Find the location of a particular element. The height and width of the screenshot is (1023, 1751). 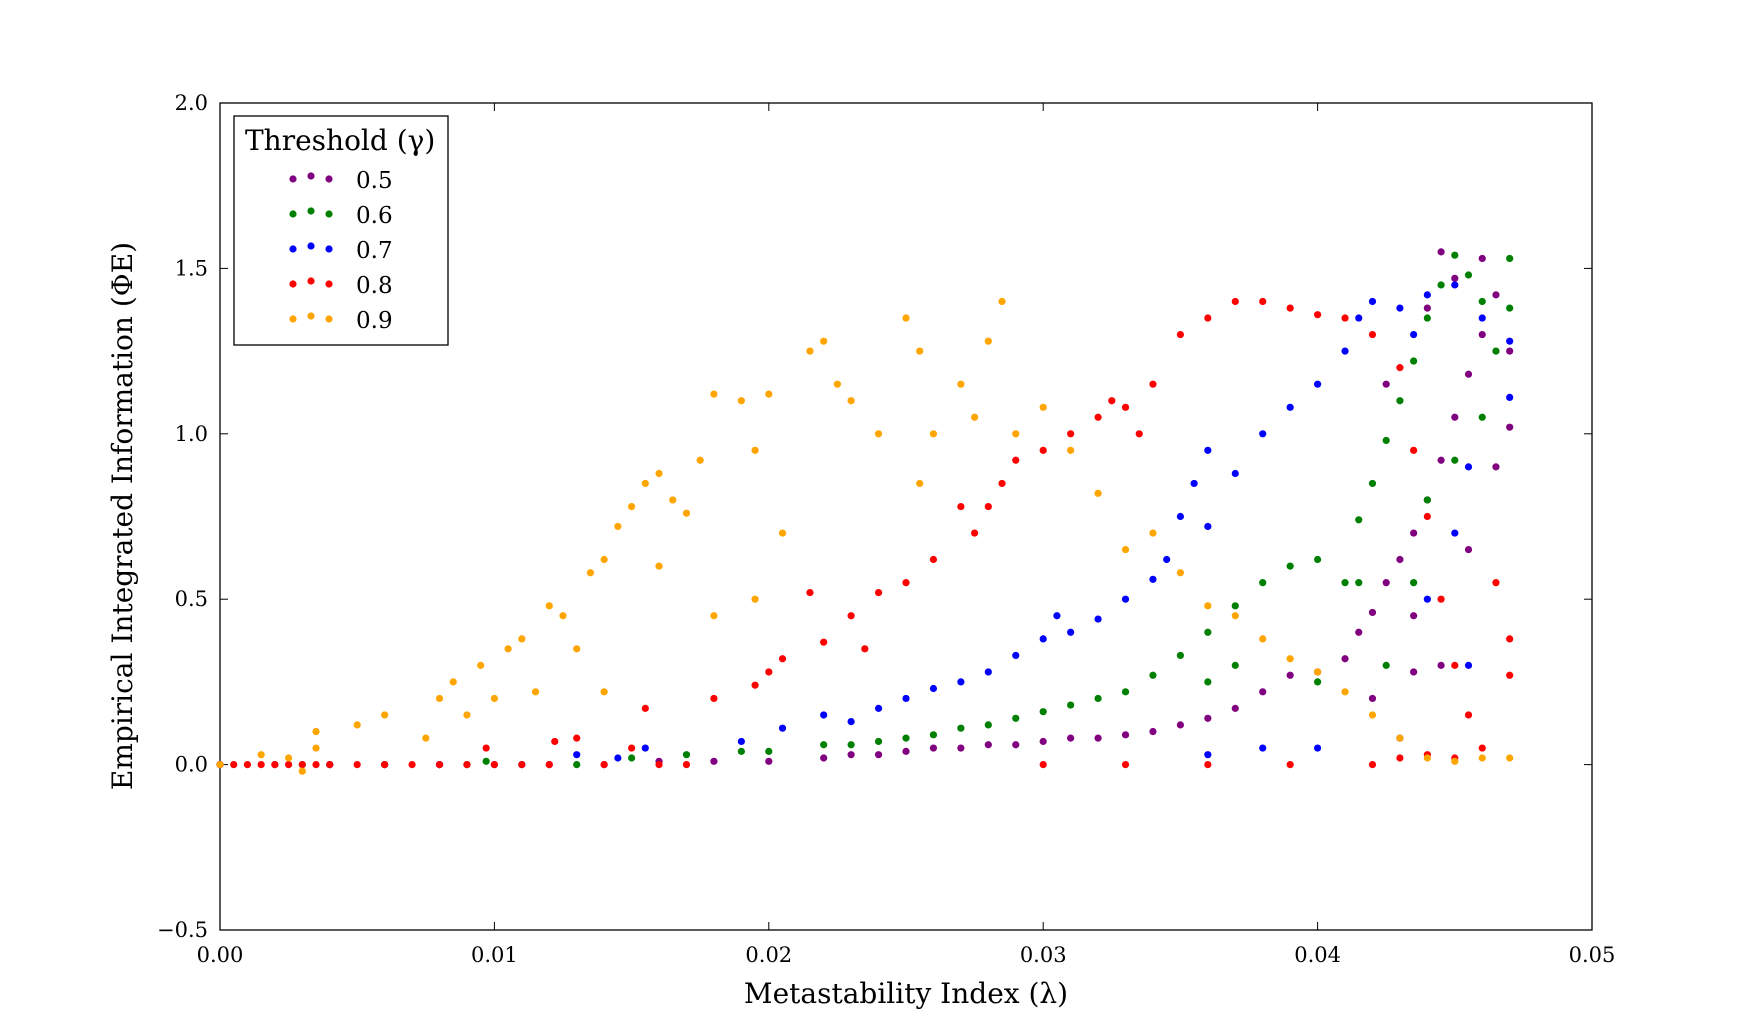

x-tick-label: 0.00 is located at coordinates (220, 955).